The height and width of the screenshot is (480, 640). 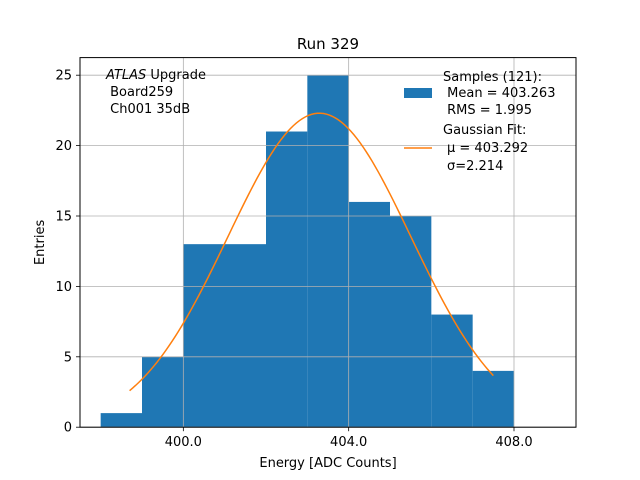 What do you see at coordinates (155, 75) in the screenshot?
I see `annotation-line-1: ATLAS Upgrade` at bounding box center [155, 75].